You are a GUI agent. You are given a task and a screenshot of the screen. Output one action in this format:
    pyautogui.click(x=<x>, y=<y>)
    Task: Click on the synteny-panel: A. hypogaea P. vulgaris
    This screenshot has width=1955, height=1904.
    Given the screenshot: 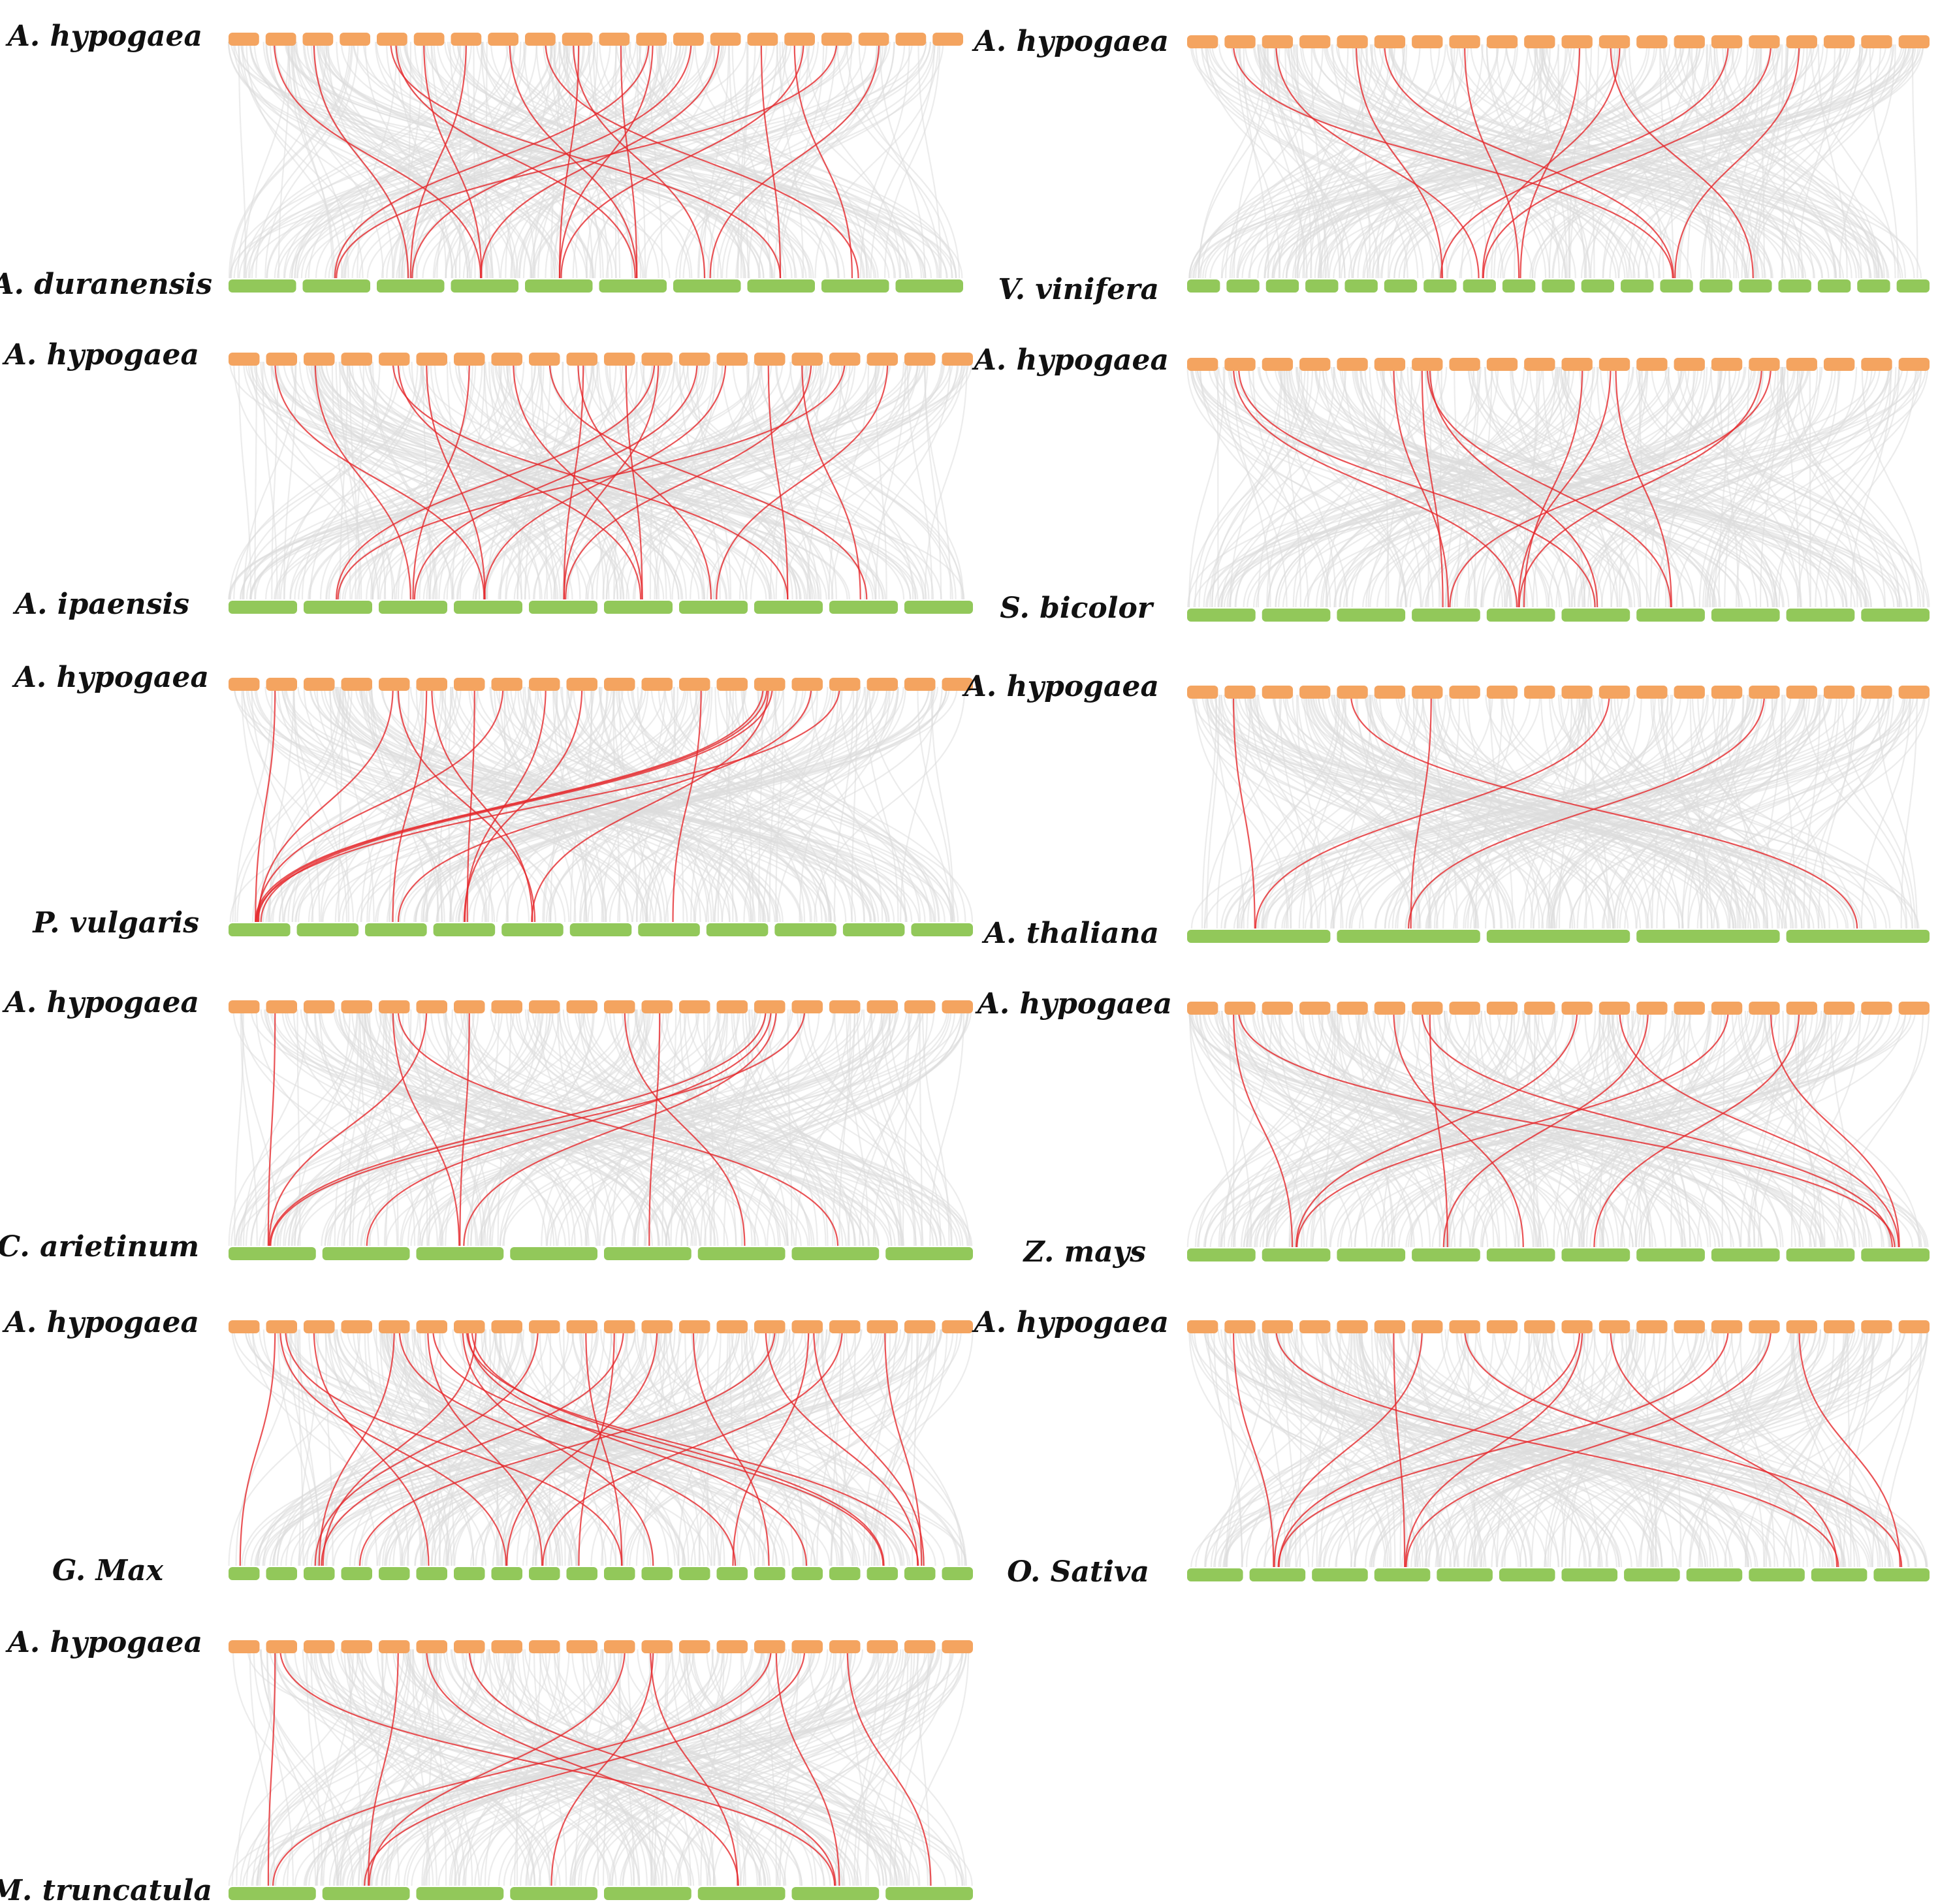 What is the action you would take?
    pyautogui.click(x=493, y=800)
    